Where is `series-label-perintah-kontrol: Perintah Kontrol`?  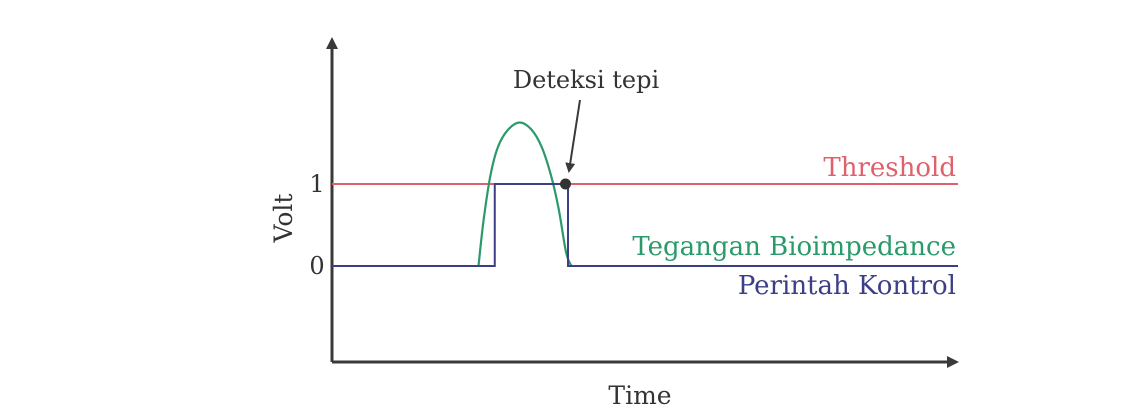
series-label-perintah-kontrol: Perintah Kontrol is located at coordinates (847, 286).